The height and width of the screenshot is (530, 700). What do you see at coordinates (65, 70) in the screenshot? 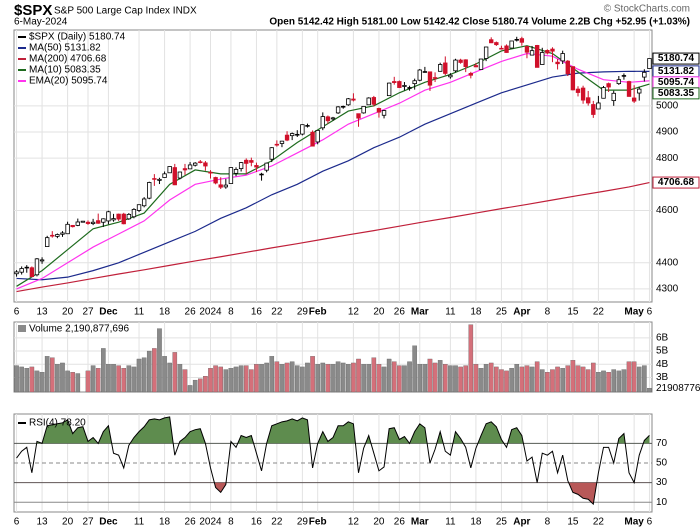
I see `legend-label: MA(10) 5083.35` at bounding box center [65, 70].